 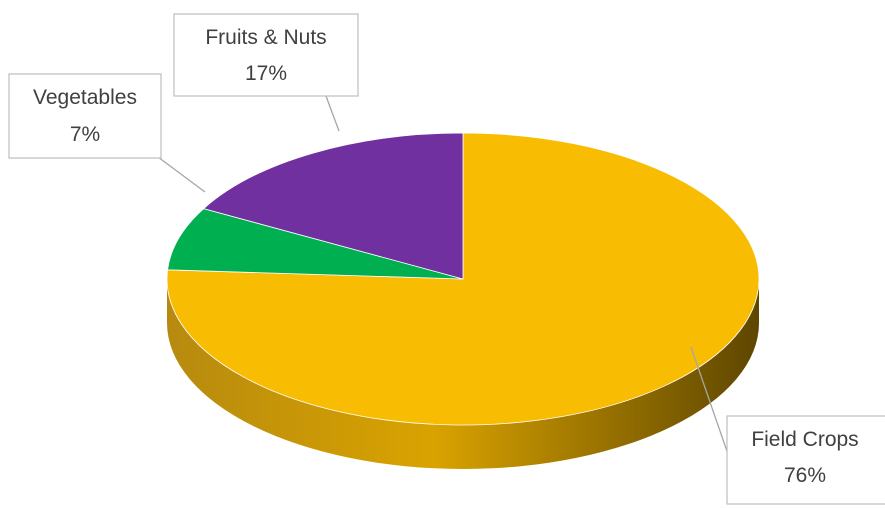 What do you see at coordinates (85, 134) in the screenshot?
I see `slice-percent-label: 7%` at bounding box center [85, 134].